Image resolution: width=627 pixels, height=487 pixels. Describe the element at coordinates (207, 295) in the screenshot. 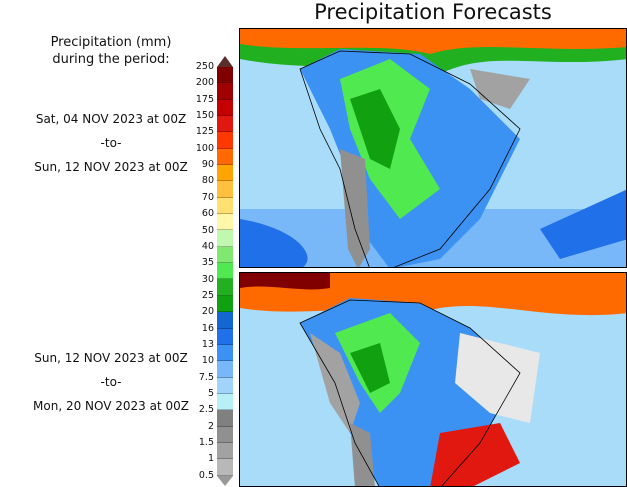

I see `color-bar-label: 25` at that location.